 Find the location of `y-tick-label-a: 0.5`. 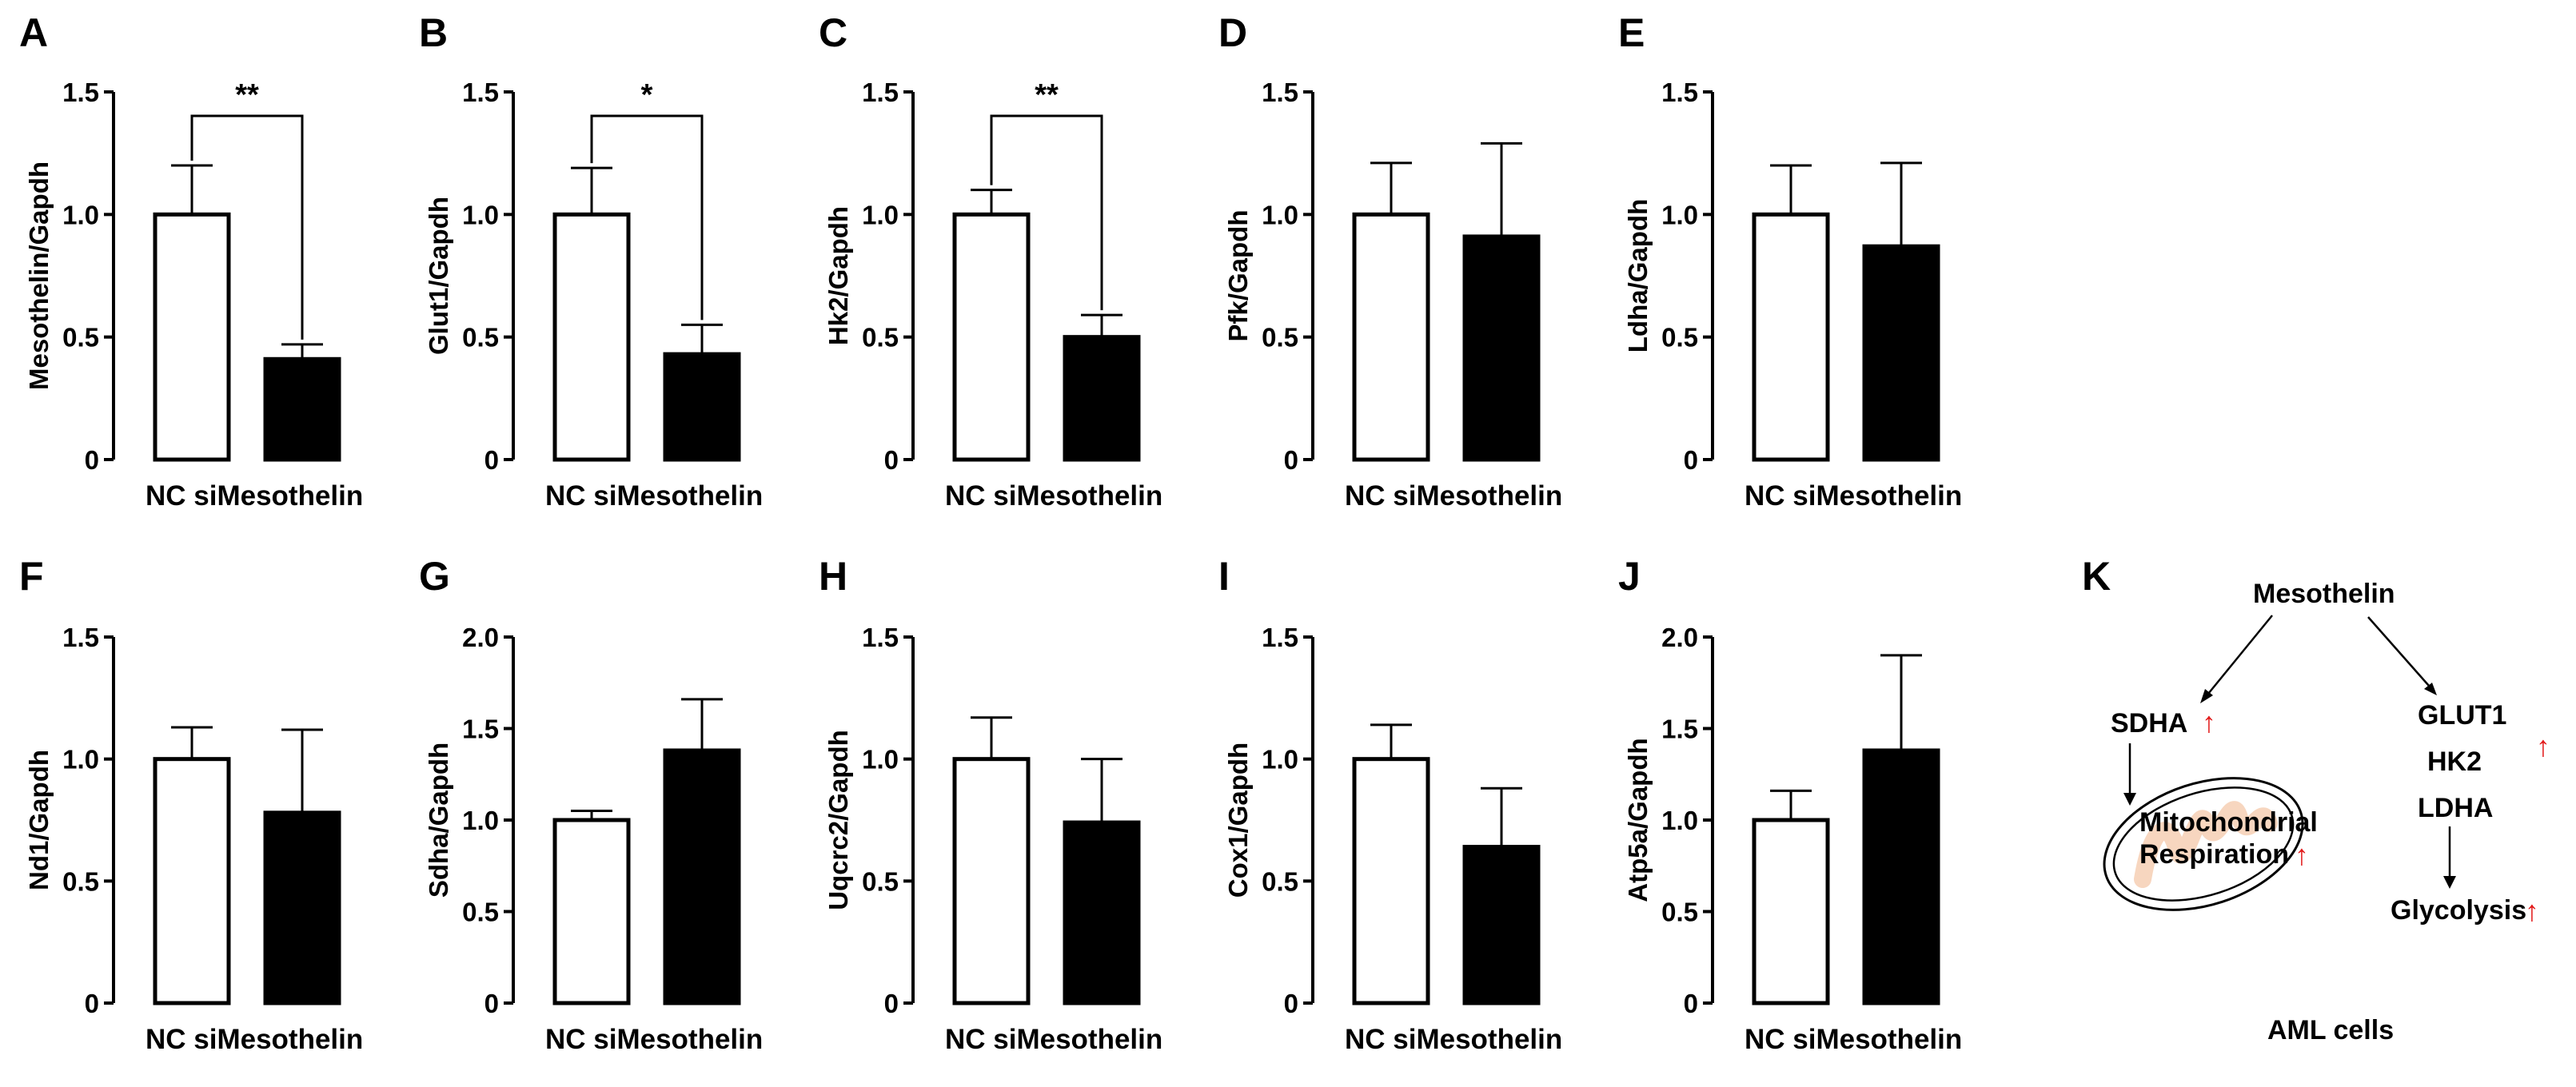

y-tick-label-a: 0.5 is located at coordinates (80, 338).